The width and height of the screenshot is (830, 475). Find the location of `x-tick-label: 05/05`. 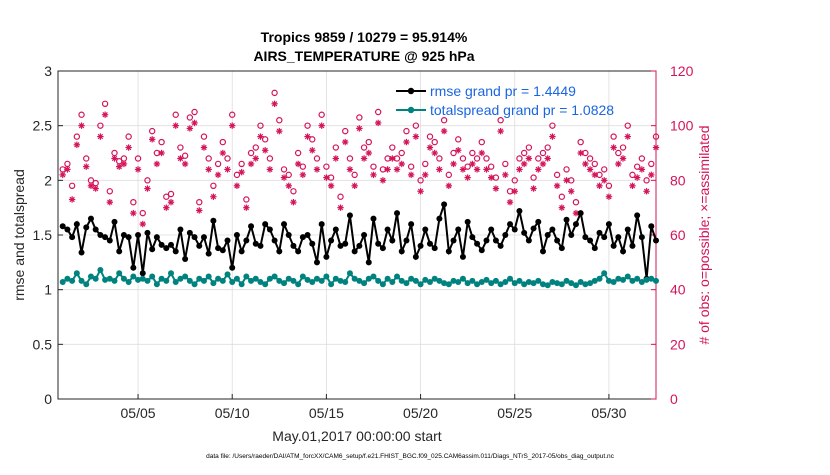

x-tick-label: 05/05 is located at coordinates (138, 413).